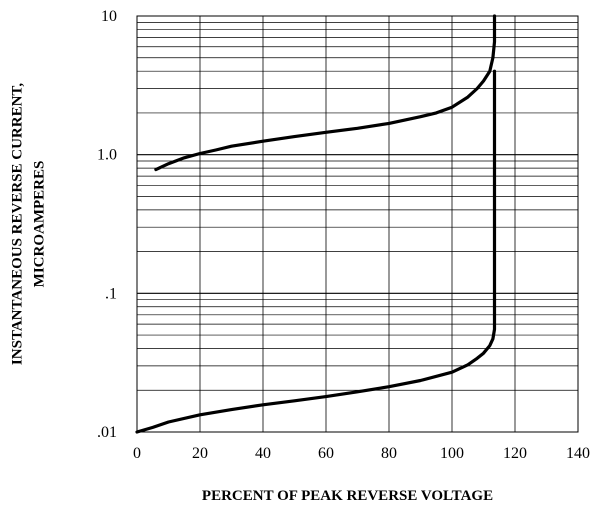 The width and height of the screenshot is (610, 512). Describe the element at coordinates (515, 453) in the screenshot. I see `x-tick-label-6: 120` at that location.